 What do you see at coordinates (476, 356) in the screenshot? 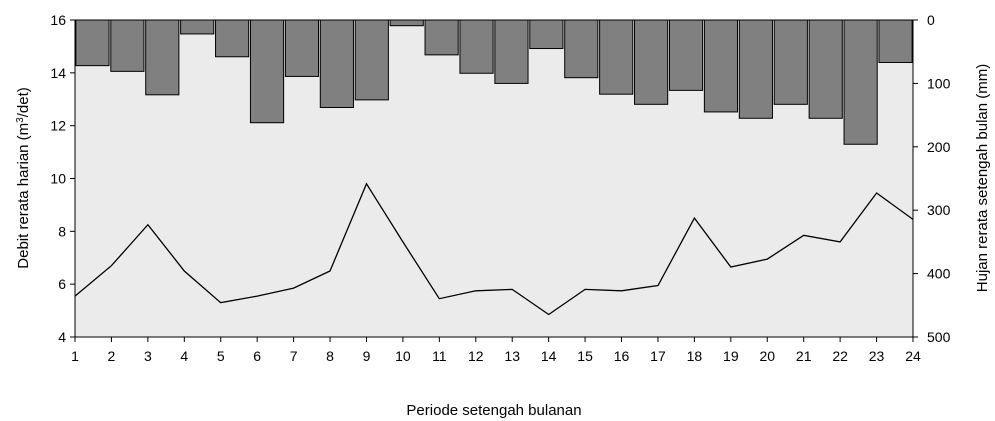
I see `x-tick-label: 12` at bounding box center [476, 356].